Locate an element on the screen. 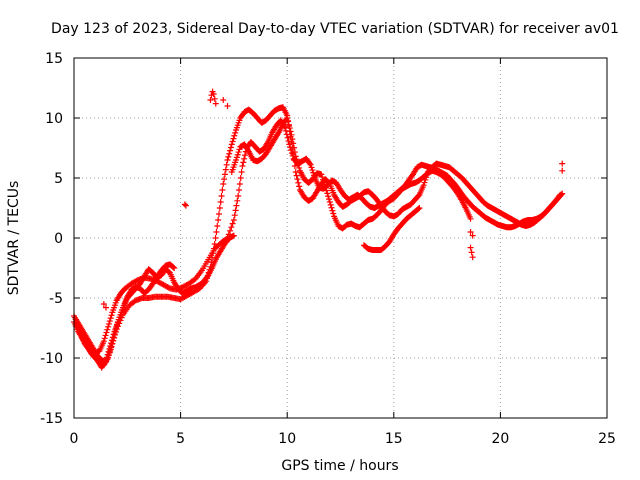  y-tick-label: 5 is located at coordinates (58, 179).